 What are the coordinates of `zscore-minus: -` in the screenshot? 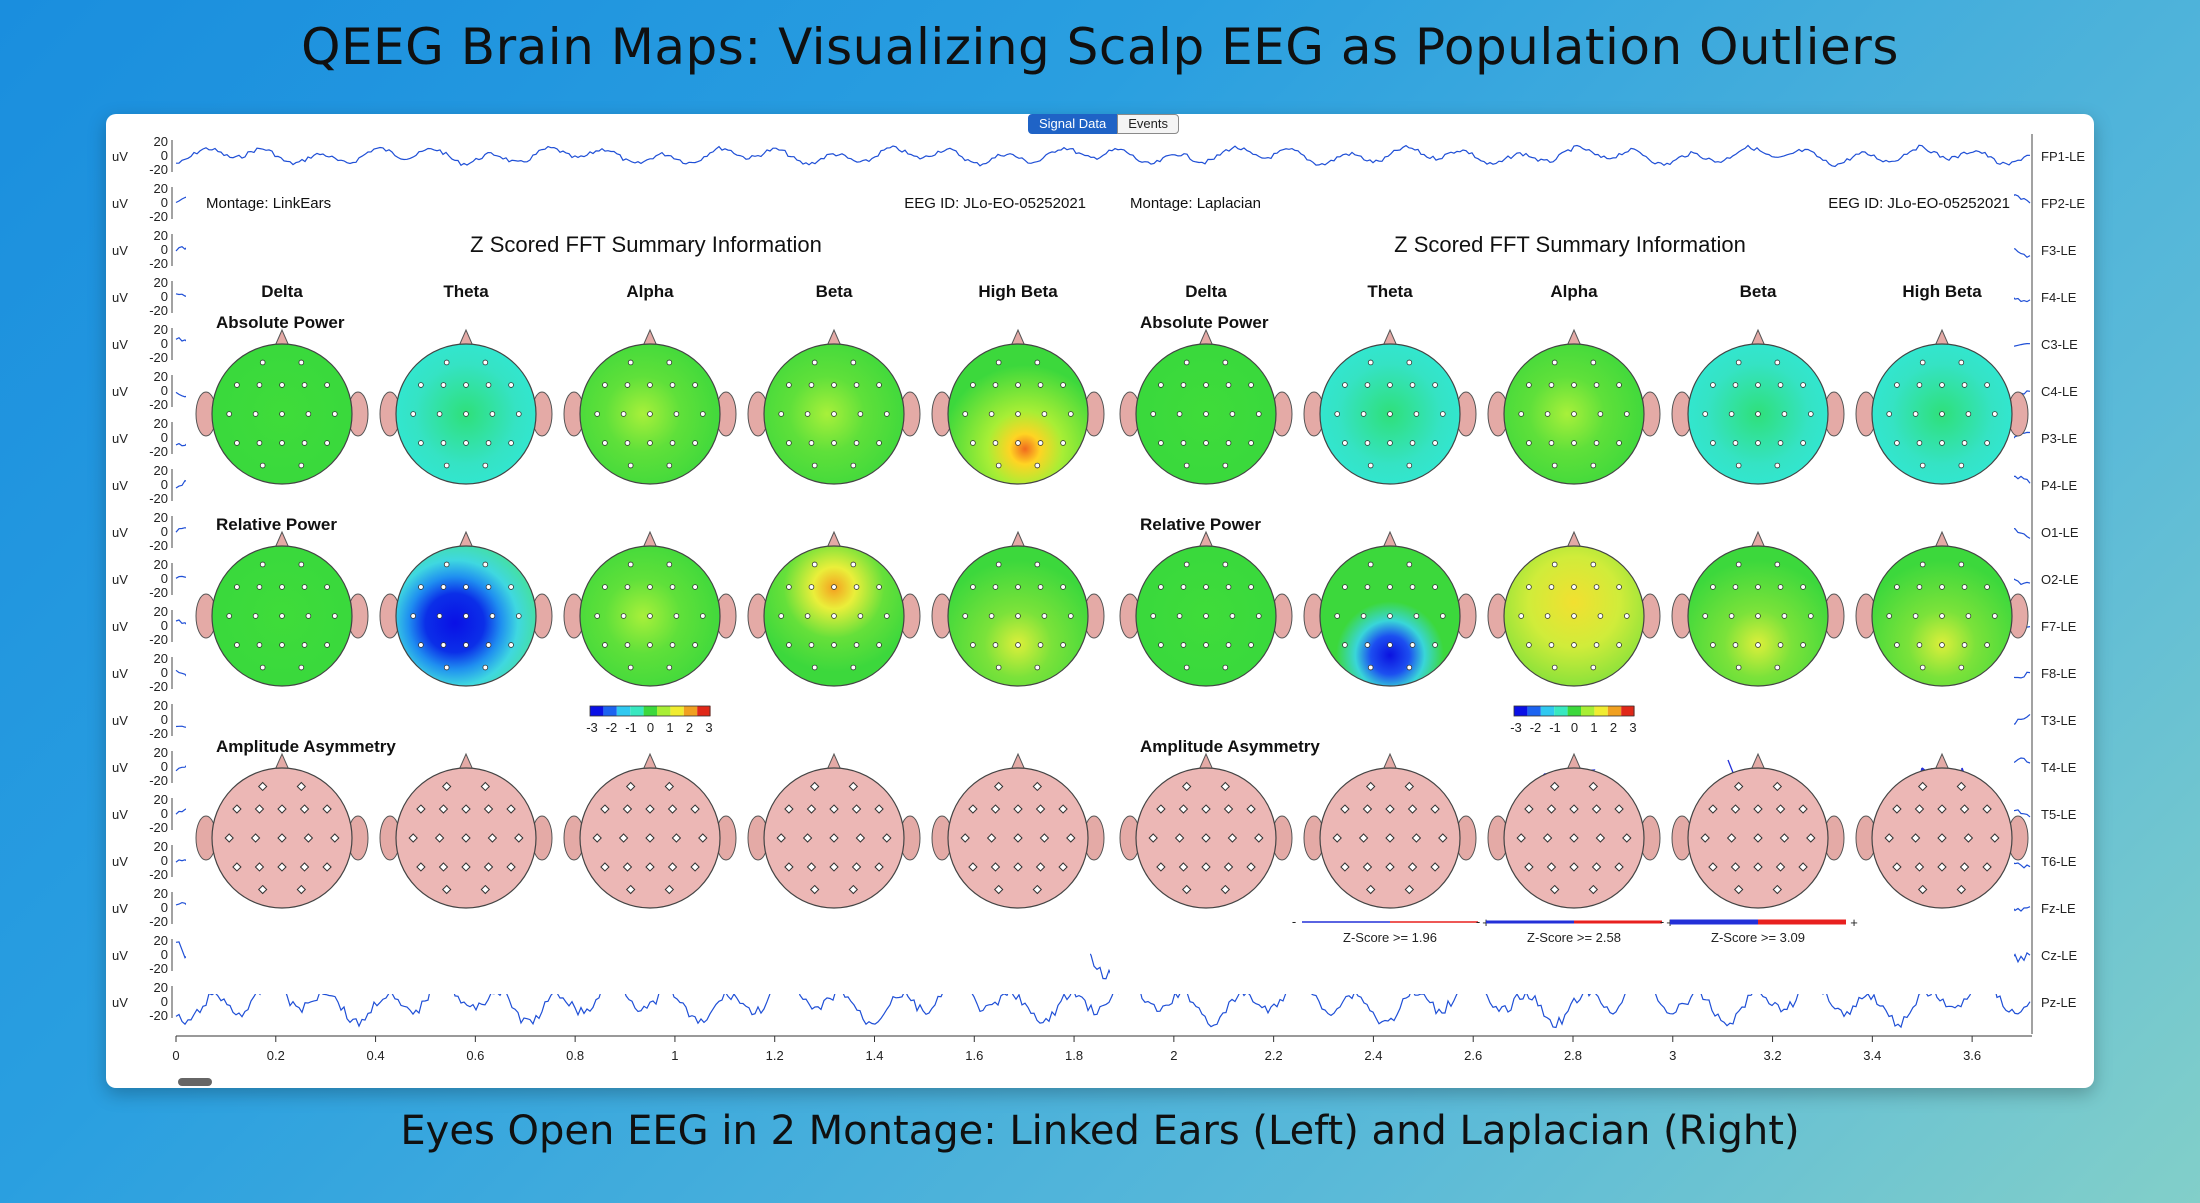 It's located at (1294, 921).